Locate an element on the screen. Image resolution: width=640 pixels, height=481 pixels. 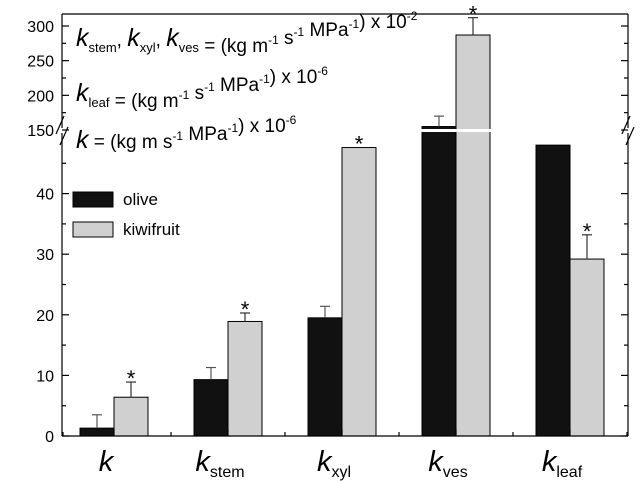
y-tick-label: 200 is located at coordinates (40, 96).